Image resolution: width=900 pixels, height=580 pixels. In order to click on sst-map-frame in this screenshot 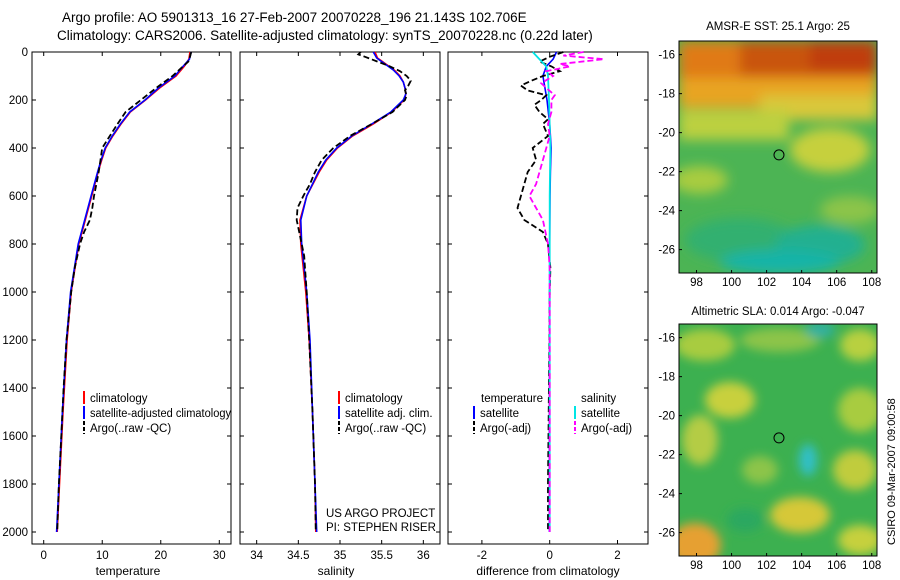, I will do `click(778, 157)`.